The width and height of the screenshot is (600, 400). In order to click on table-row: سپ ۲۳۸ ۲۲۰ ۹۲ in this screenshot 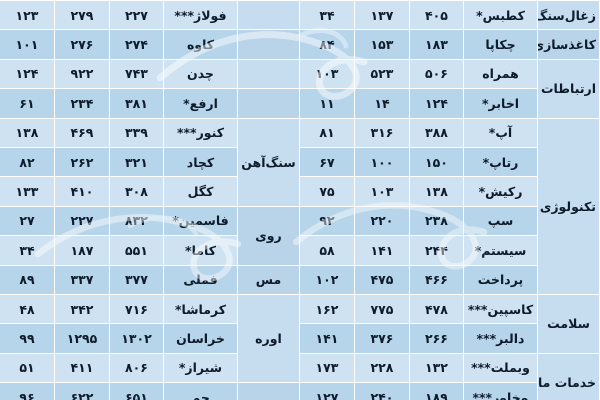, I will do `click(450, 221)`.